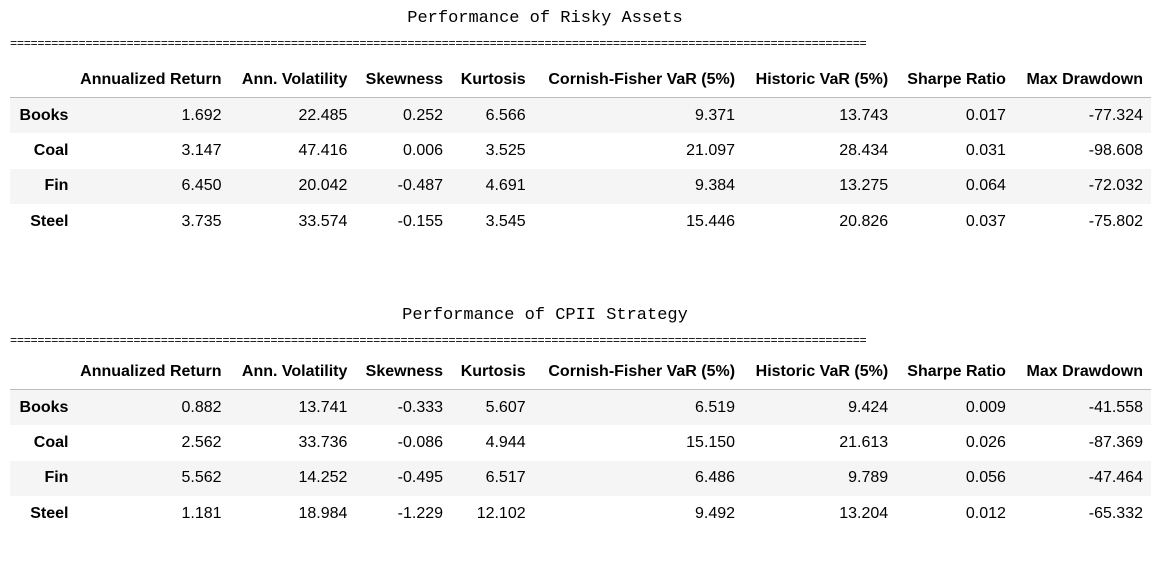  What do you see at coordinates (420, 186) in the screenshot?
I see `cell-value: -0.487` at bounding box center [420, 186].